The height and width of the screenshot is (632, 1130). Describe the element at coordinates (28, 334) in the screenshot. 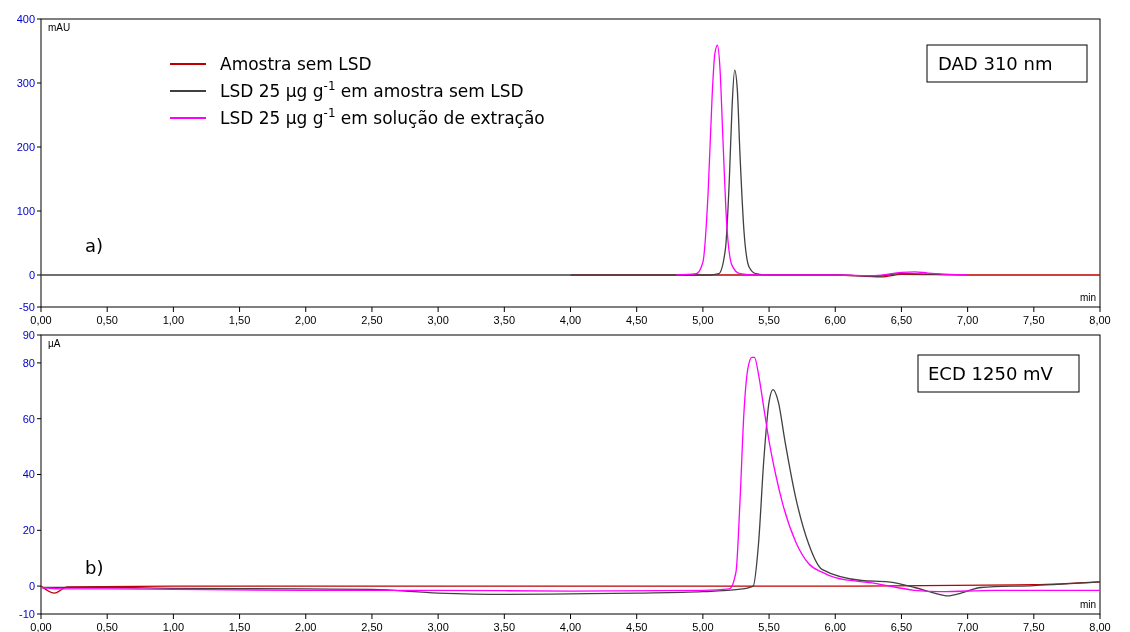

I see `y-tick-label: 90` at that location.